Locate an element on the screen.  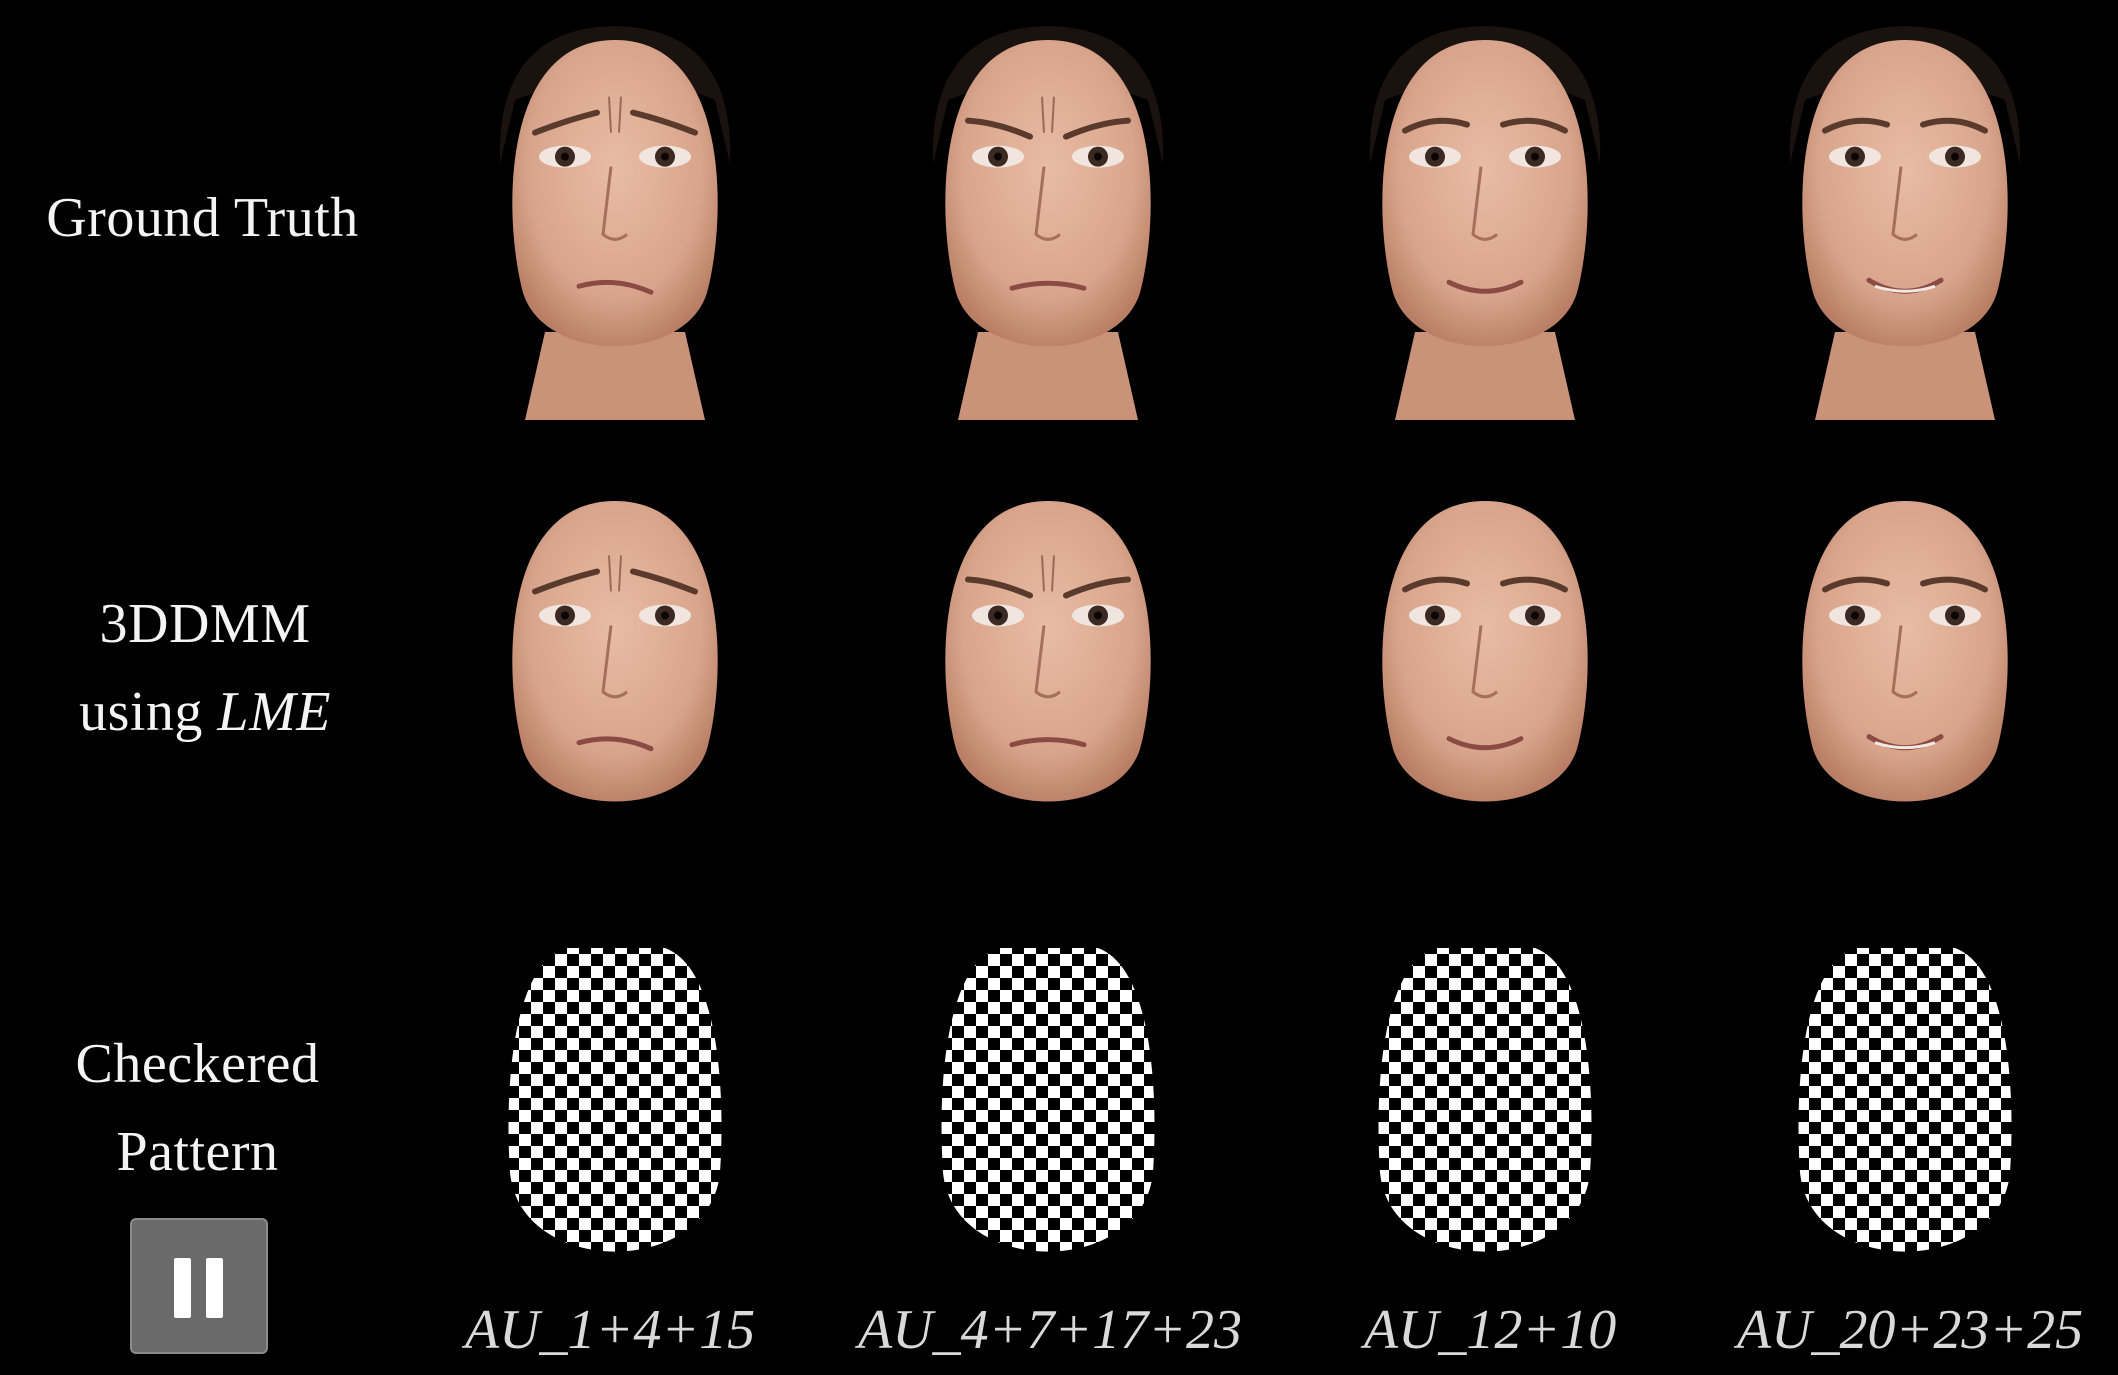
row-label-checkered-pattern: Checkered Pattern is located at coordinates (197, 1108).